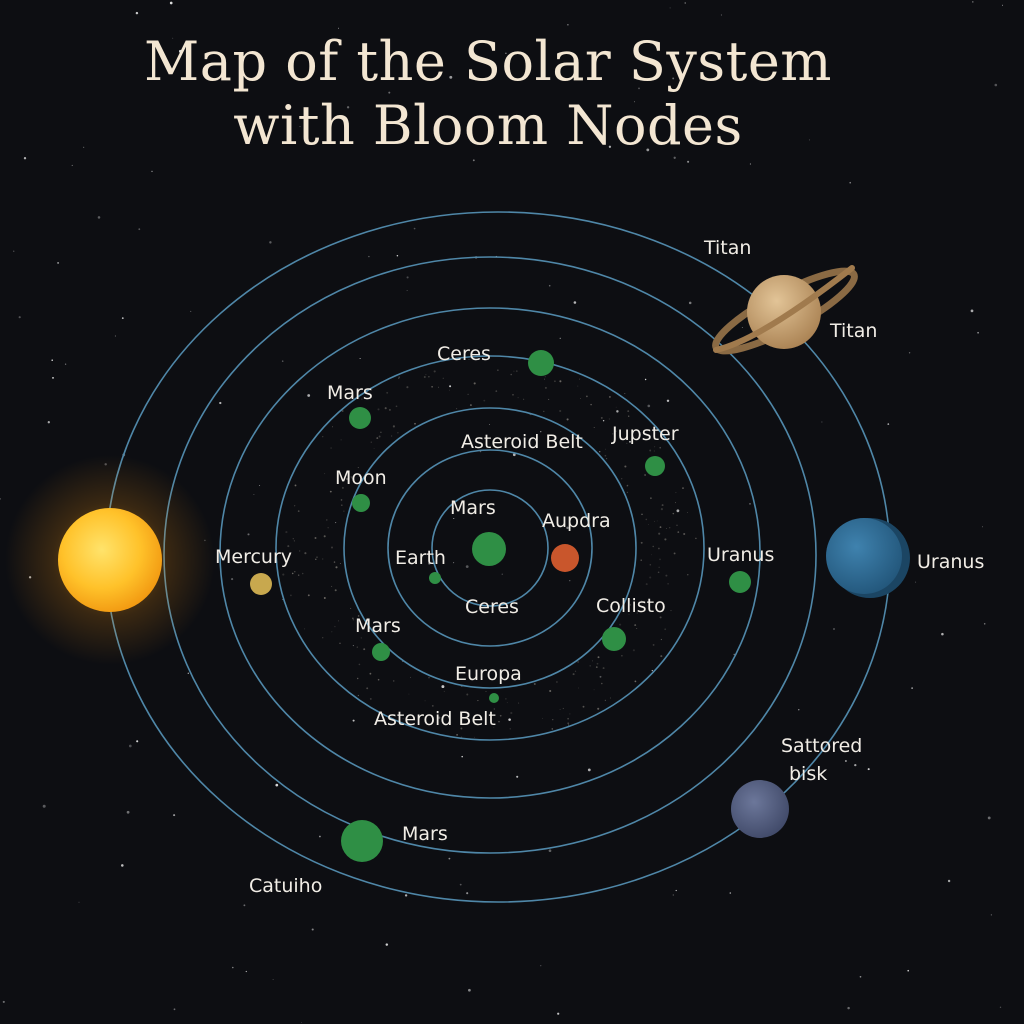 The image size is (1024, 1024). What do you see at coordinates (785, 310) in the screenshot?
I see `ringed-planet-icon` at bounding box center [785, 310].